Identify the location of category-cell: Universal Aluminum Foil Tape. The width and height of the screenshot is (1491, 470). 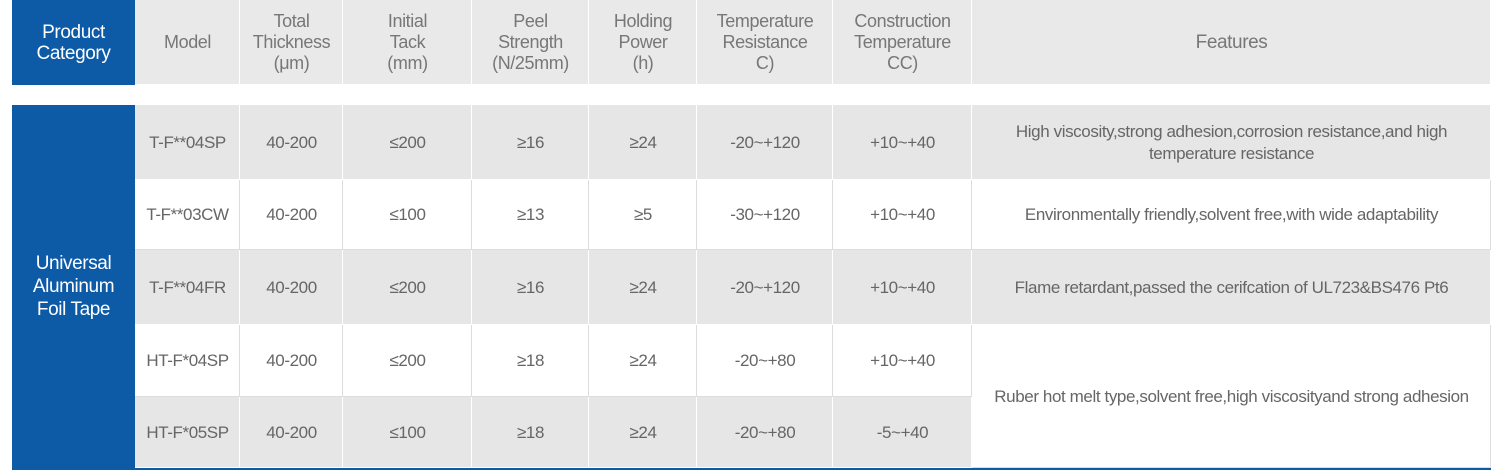
(73, 286).